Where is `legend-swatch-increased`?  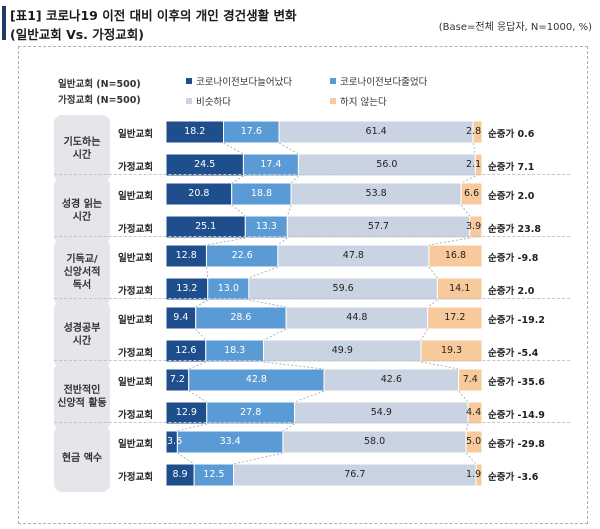 legend-swatch-increased is located at coordinates (189, 81).